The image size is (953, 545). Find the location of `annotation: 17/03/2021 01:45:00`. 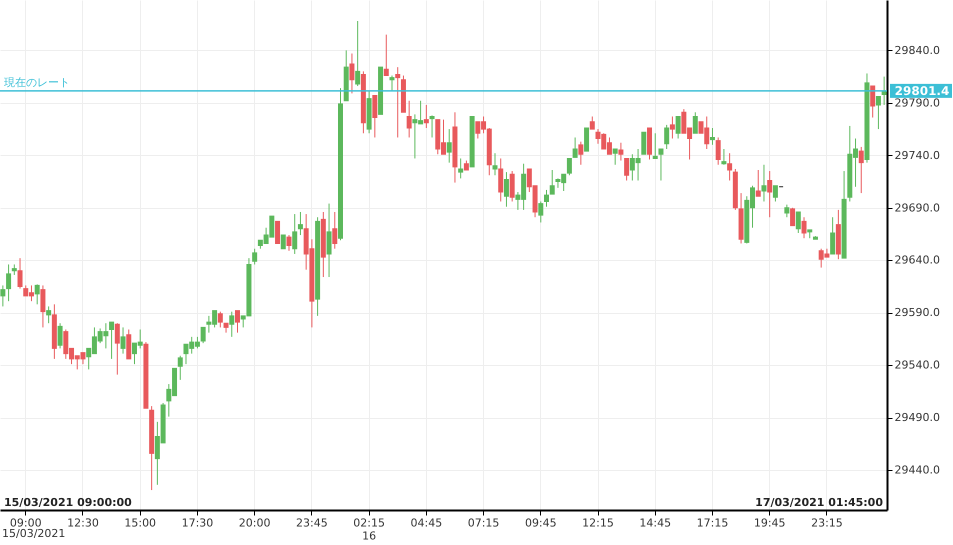

annotation: 17/03/2021 01:45:00 is located at coordinates (819, 502).